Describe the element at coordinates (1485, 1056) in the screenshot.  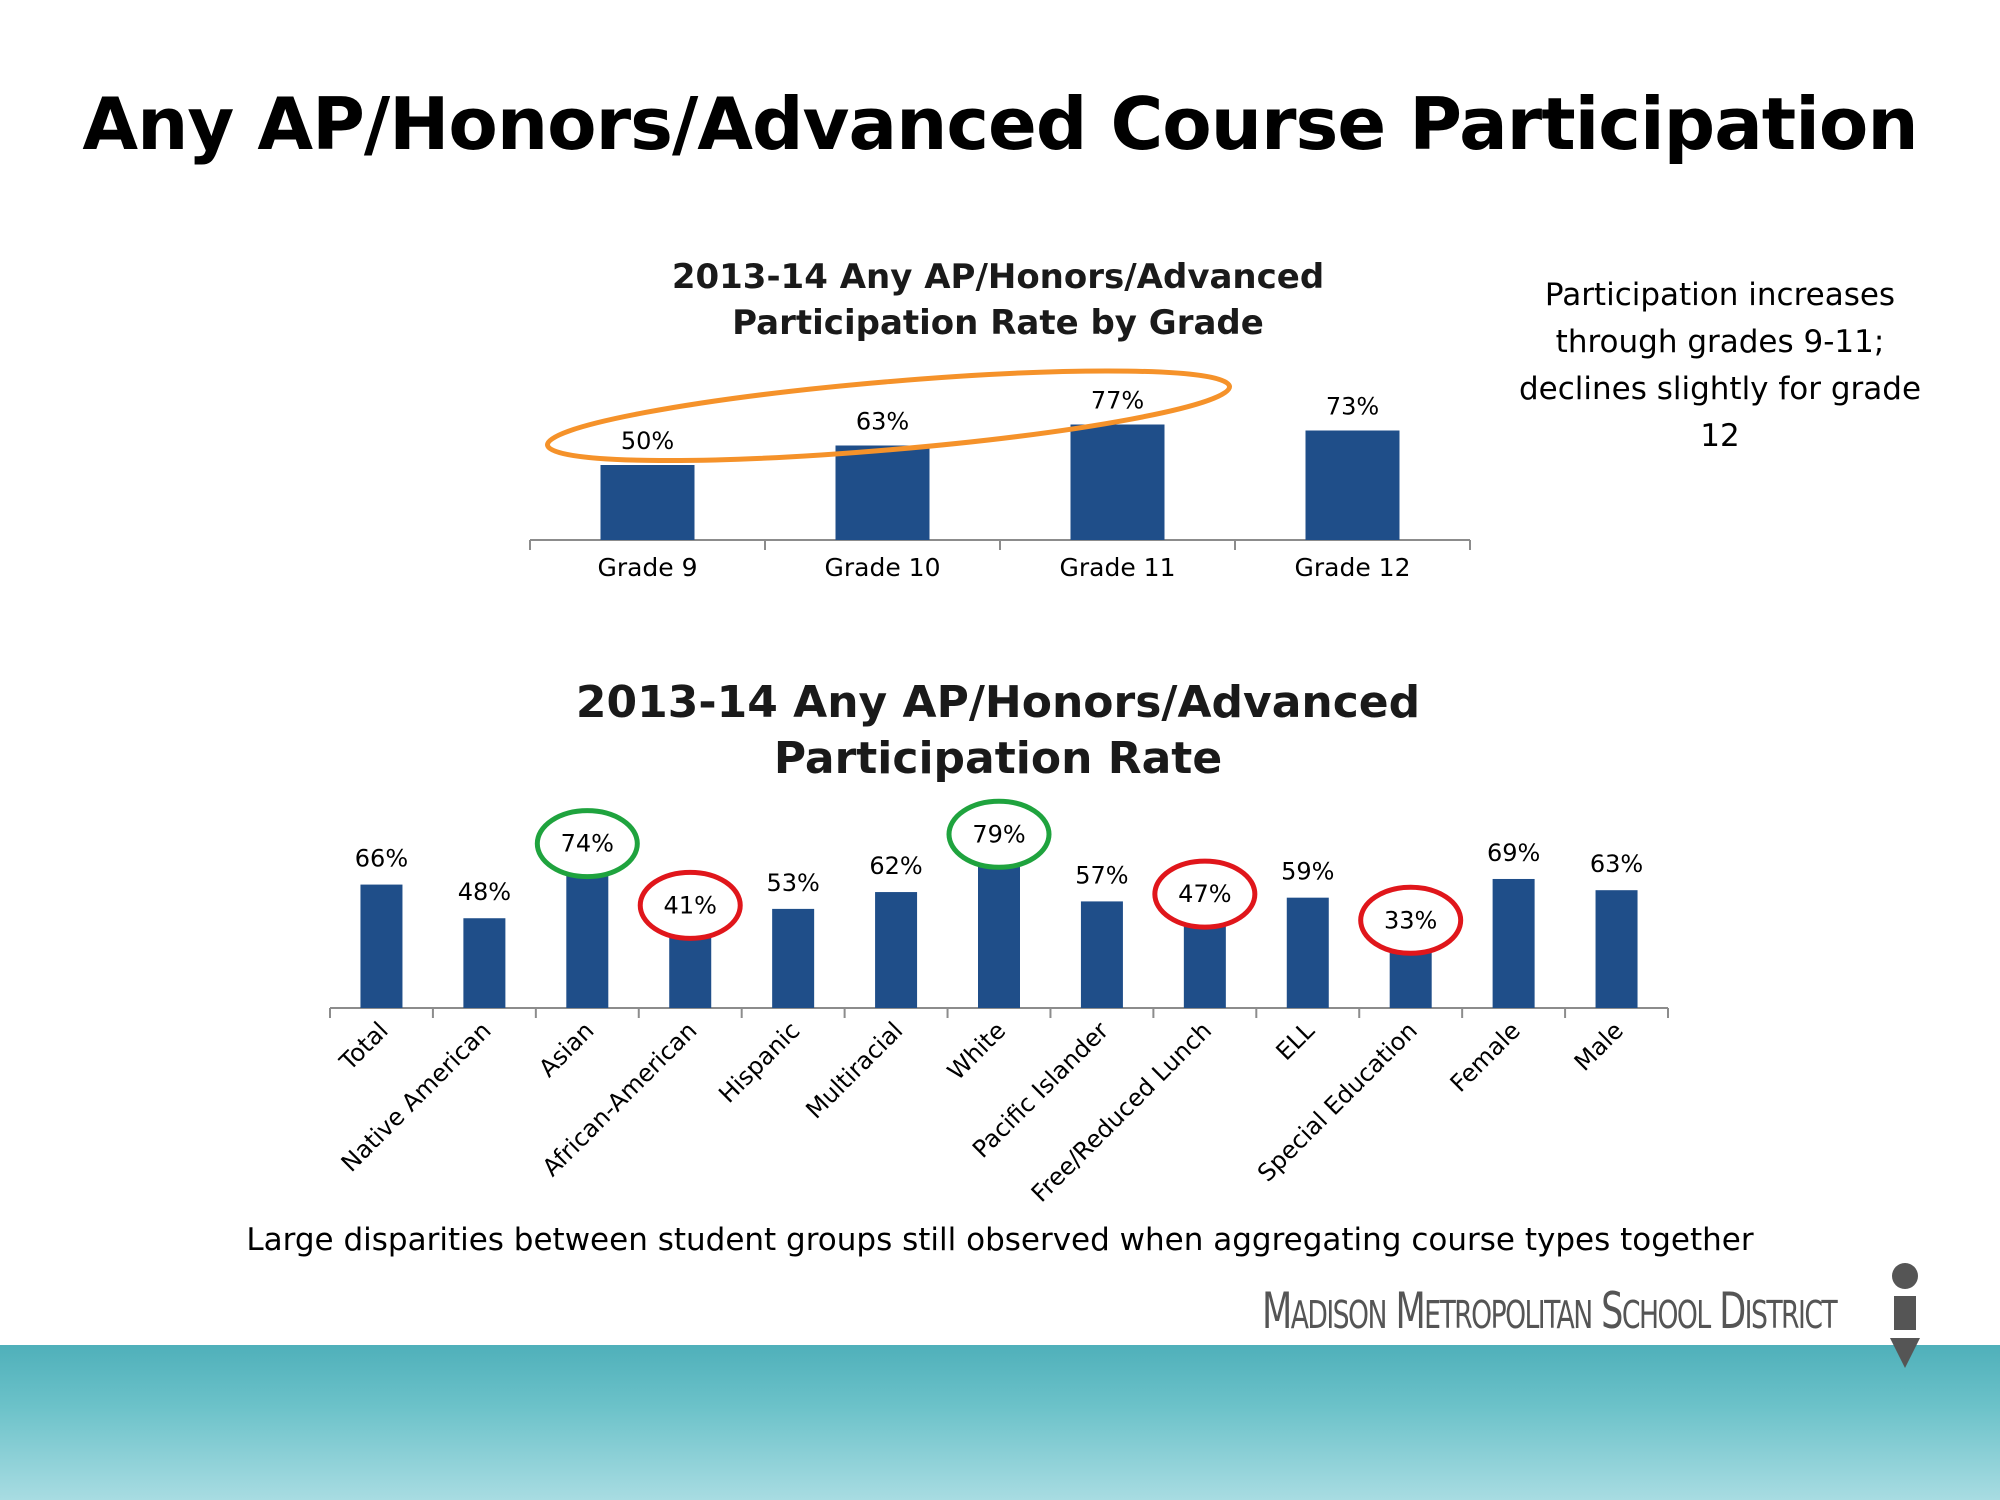
I see `category-label-female: Female` at that location.